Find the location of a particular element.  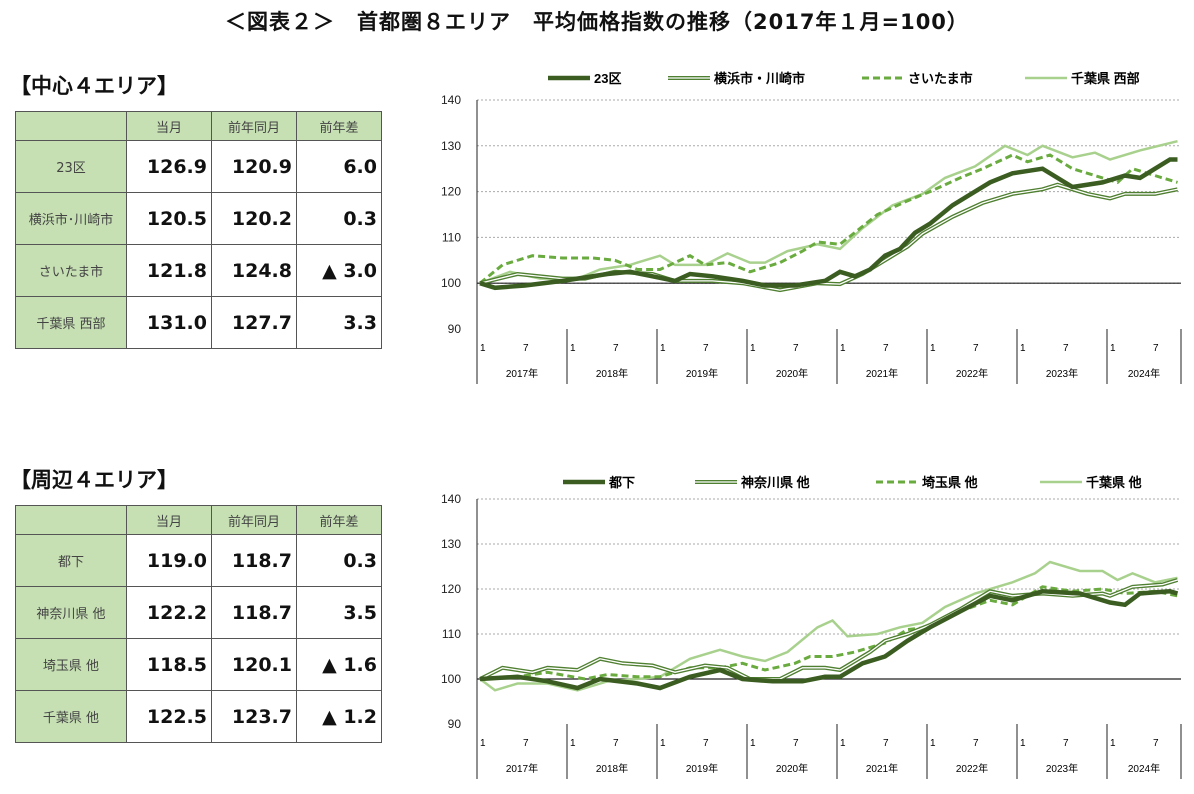

year-label: 2017年 is located at coordinates (522, 768).